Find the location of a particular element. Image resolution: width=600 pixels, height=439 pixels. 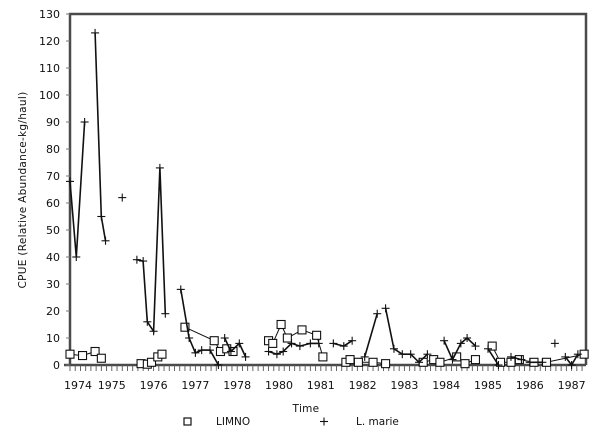

y-tick-label: 120 is located at coordinates (49, 41).